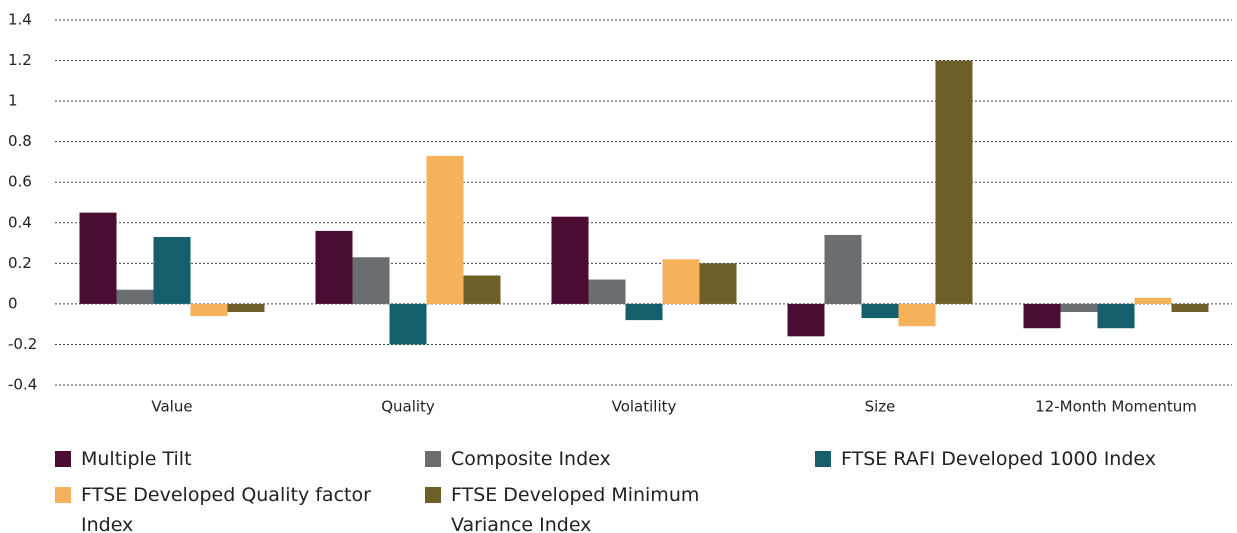 The image size is (1237, 533). I want to click on legend-item: Composite Index, so click(583, 459).